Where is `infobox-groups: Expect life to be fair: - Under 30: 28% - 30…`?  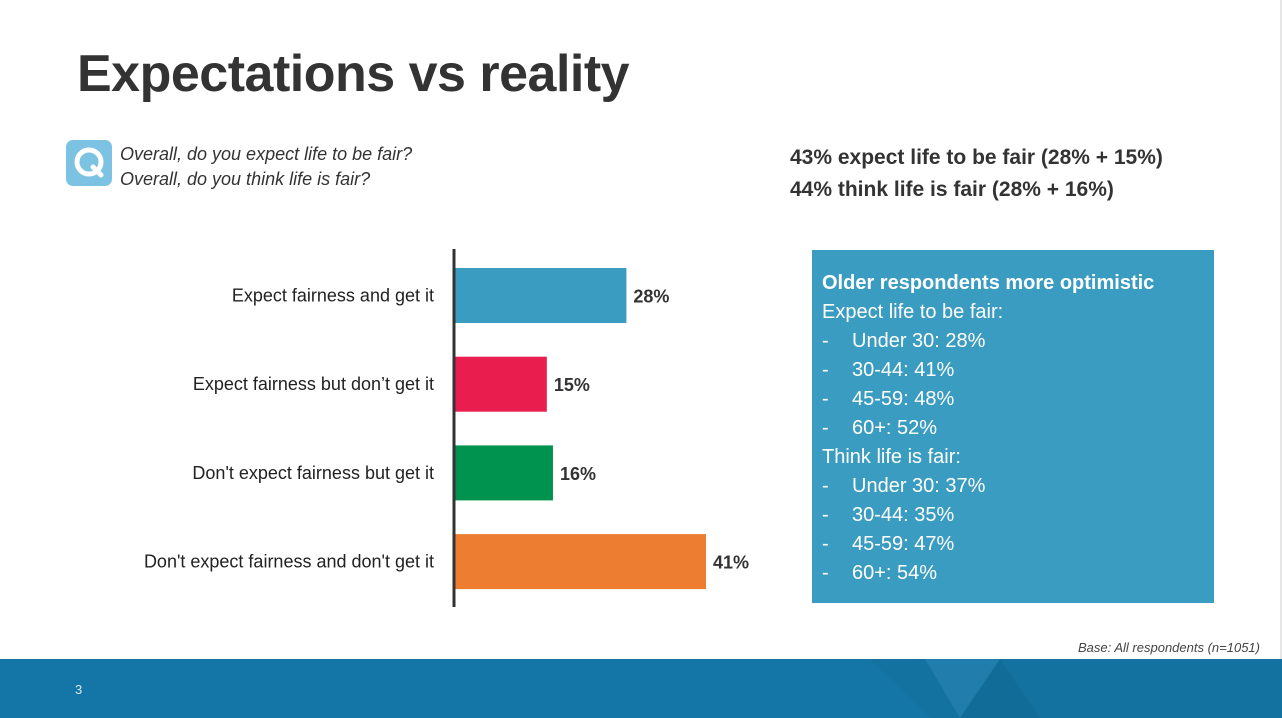
infobox-groups: Expect life to be fair: - Under 30: 28% - 30… is located at coordinates (1013, 443).